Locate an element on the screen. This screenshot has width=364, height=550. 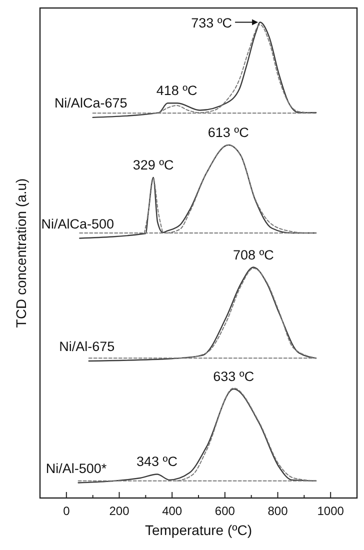
series-label: Ni/AlCa-675 is located at coordinates (91, 102).